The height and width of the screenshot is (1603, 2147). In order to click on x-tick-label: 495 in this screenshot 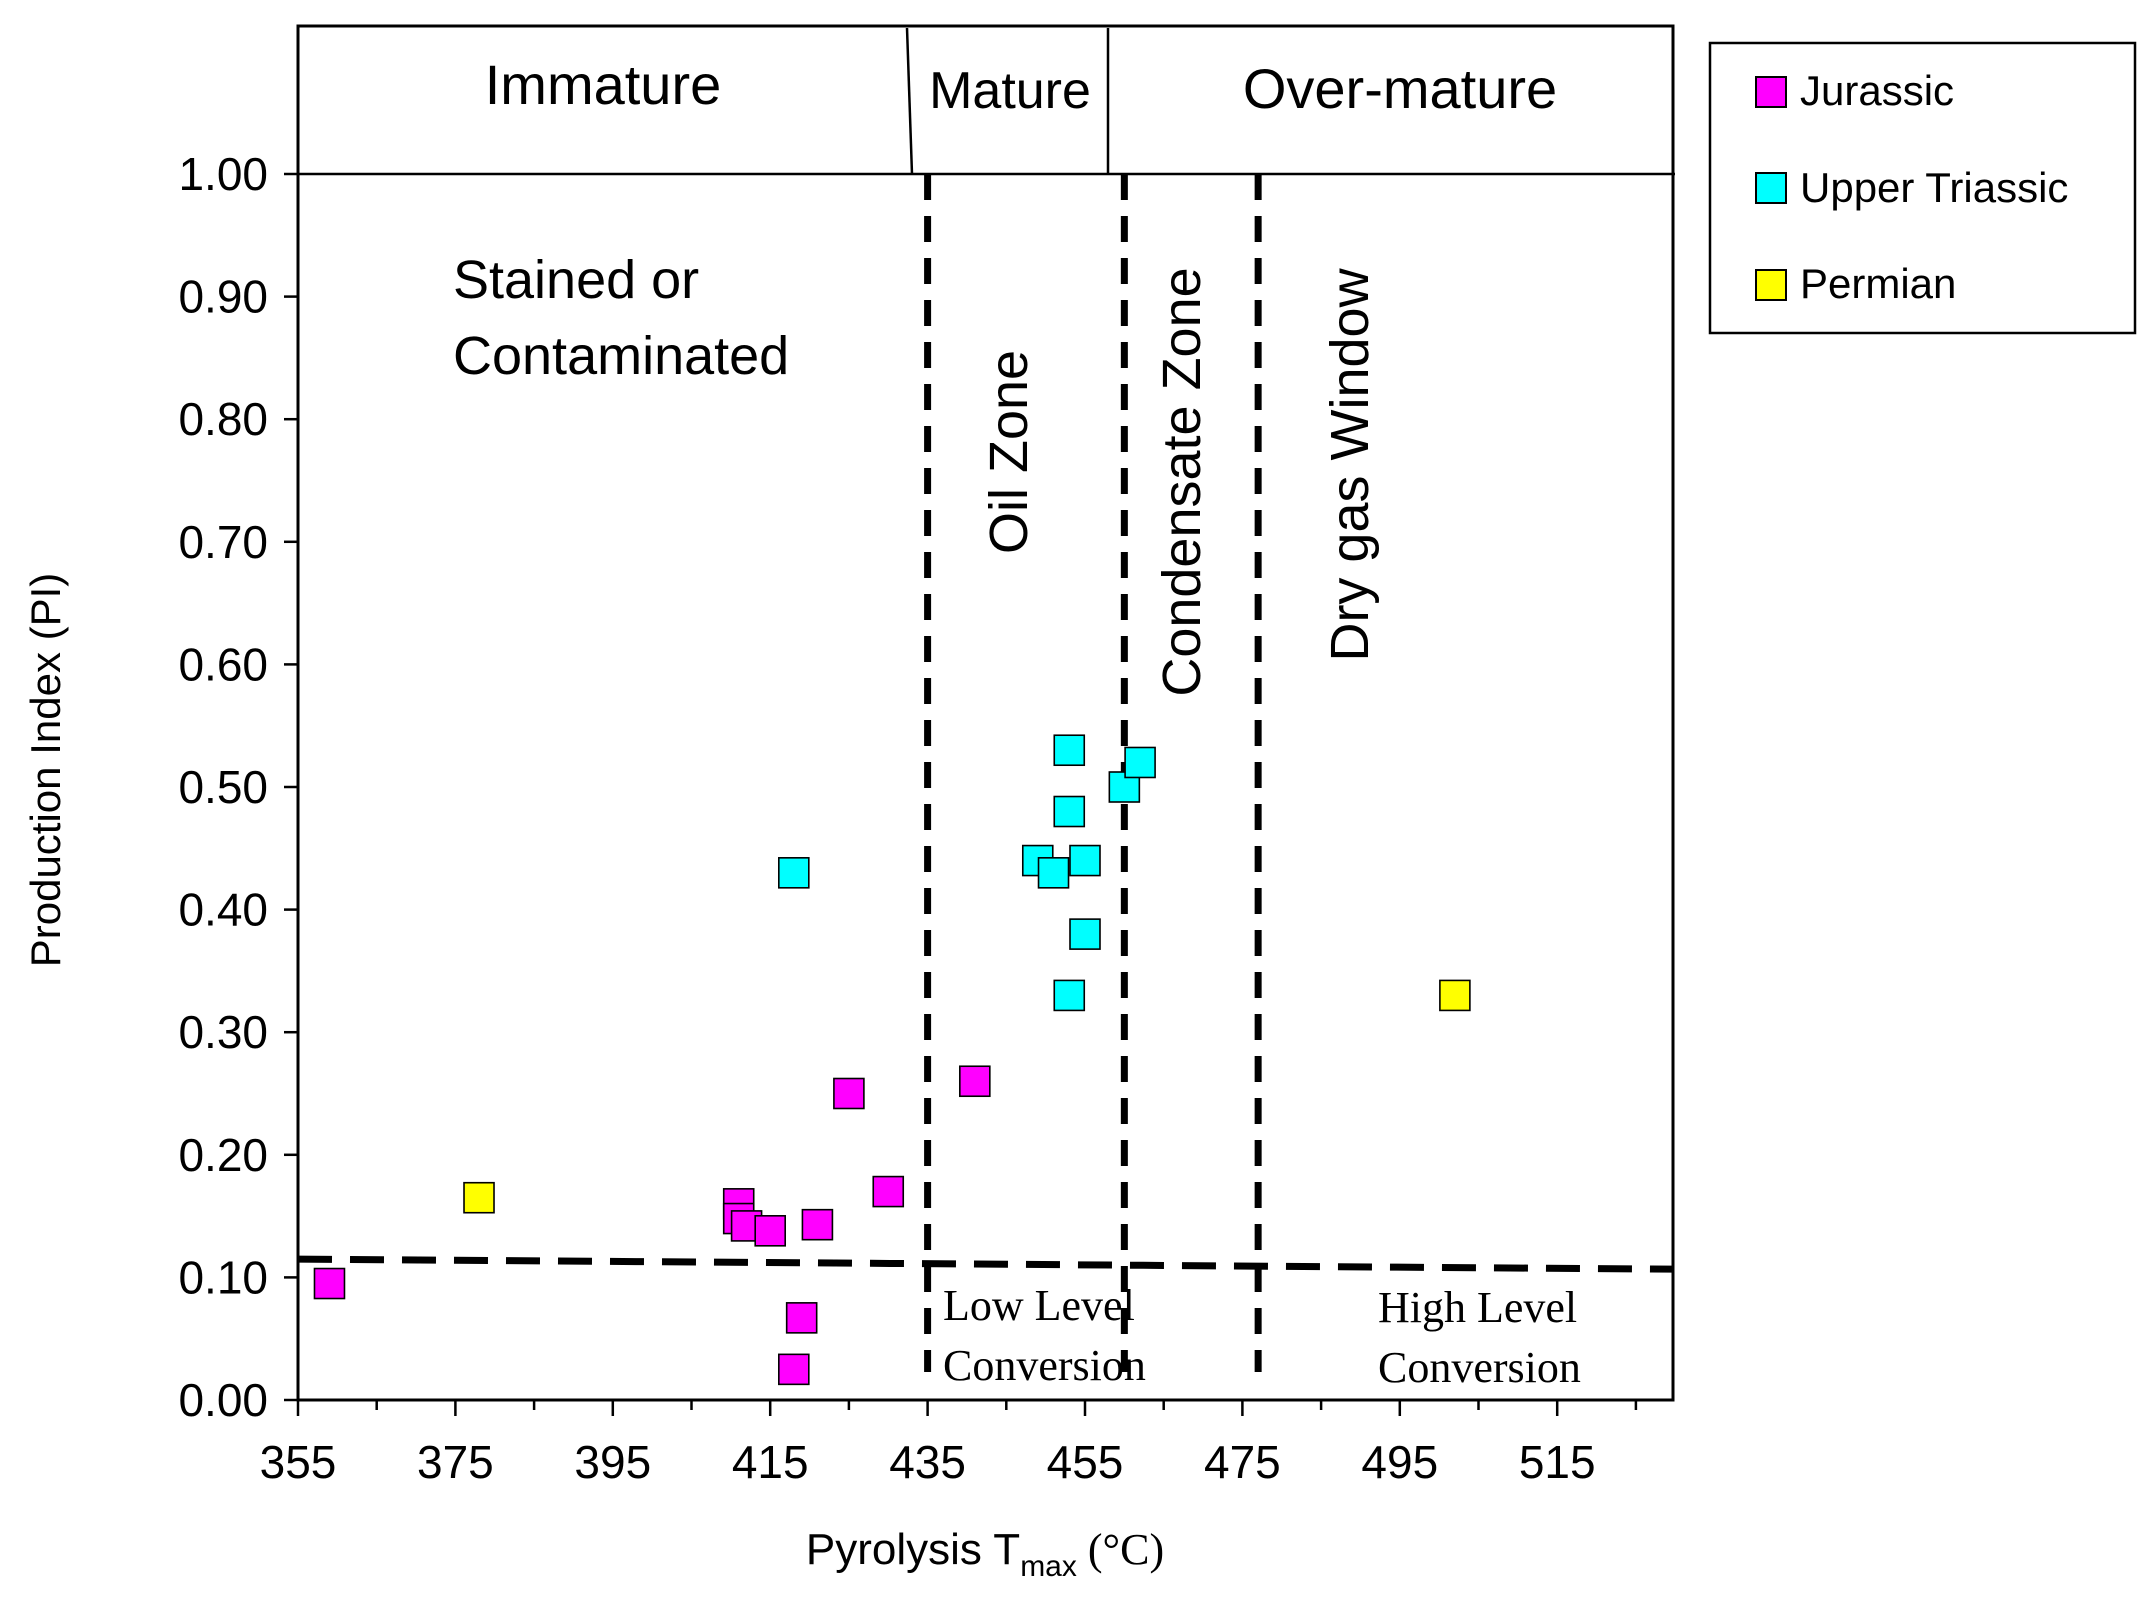, I will do `click(1399, 1462)`.